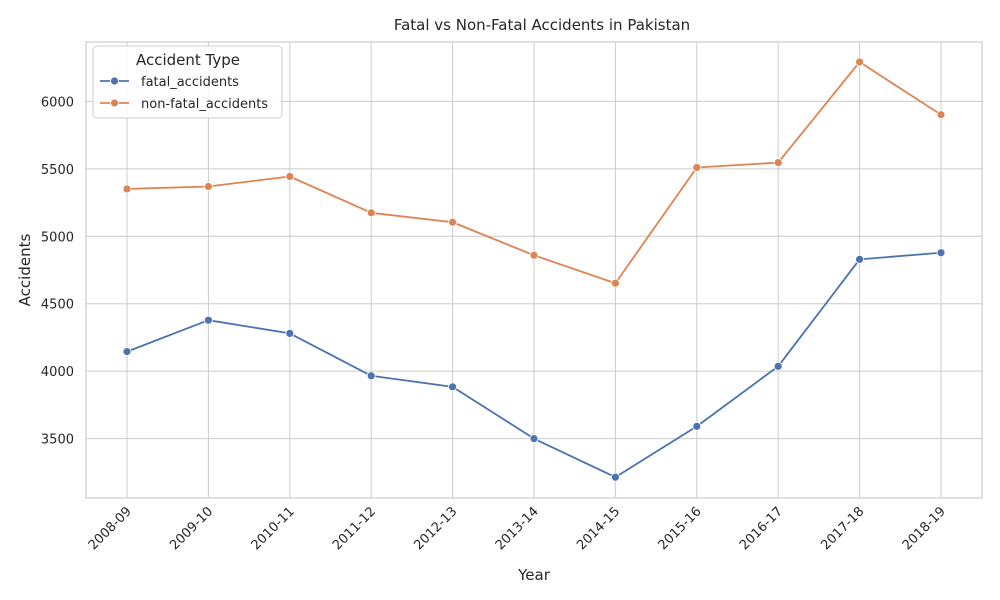  I want to click on x-tick-label: 2008-09, so click(110, 528).